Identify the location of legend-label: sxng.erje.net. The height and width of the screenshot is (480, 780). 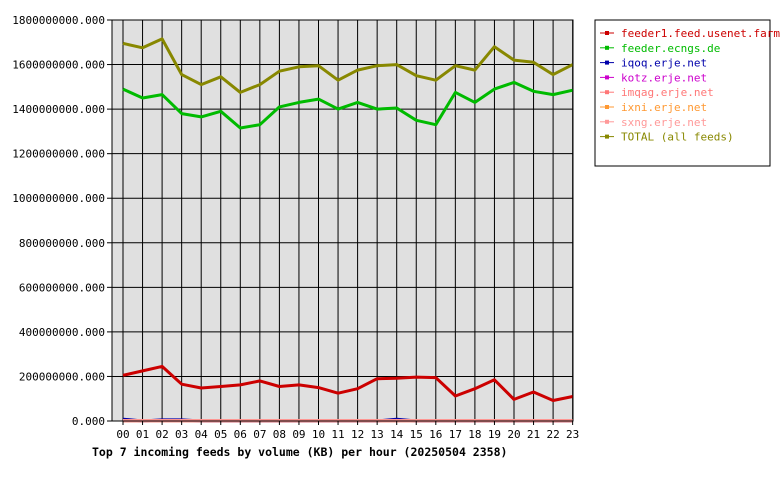
(664, 122).